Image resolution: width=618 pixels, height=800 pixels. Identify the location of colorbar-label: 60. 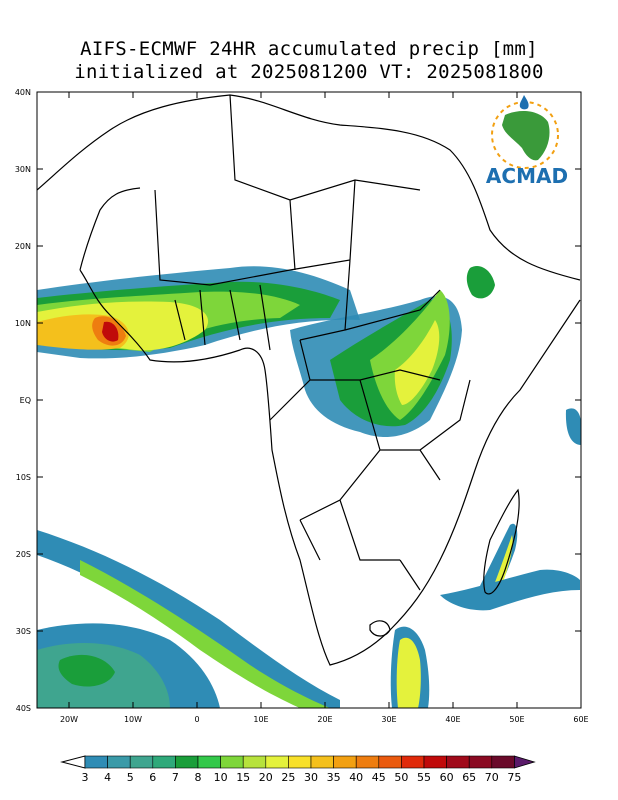
(447, 777).